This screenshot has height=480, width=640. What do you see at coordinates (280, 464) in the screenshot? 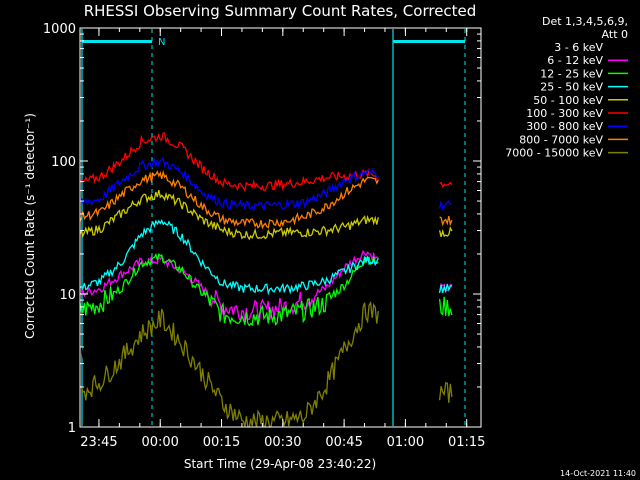
I see `x-axis-label: Start Time (29-Apr-08 23:40:22)` at bounding box center [280, 464].